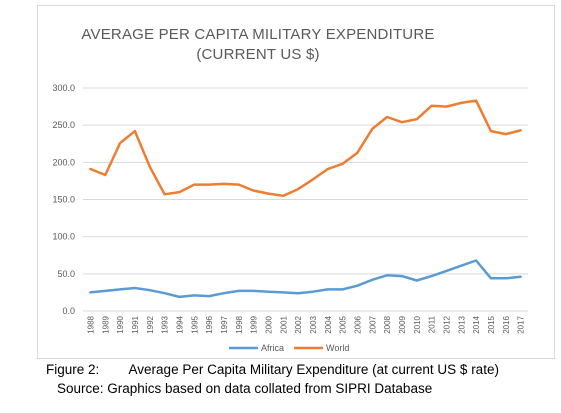 Image resolution: width=561 pixels, height=413 pixels. What do you see at coordinates (313, 324) in the screenshot?
I see `x-tick-label: 2003` at bounding box center [313, 324].